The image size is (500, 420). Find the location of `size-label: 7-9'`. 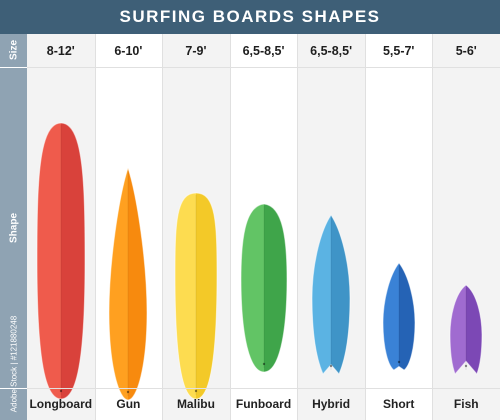

size-label: 7-9' is located at coordinates (196, 50).